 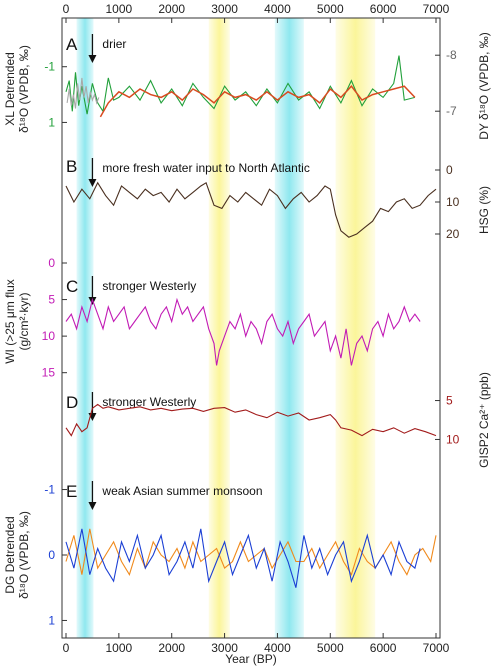 What do you see at coordinates (277, 9) in the screenshot?
I see `top-x-tick-label: 4000` at bounding box center [277, 9].